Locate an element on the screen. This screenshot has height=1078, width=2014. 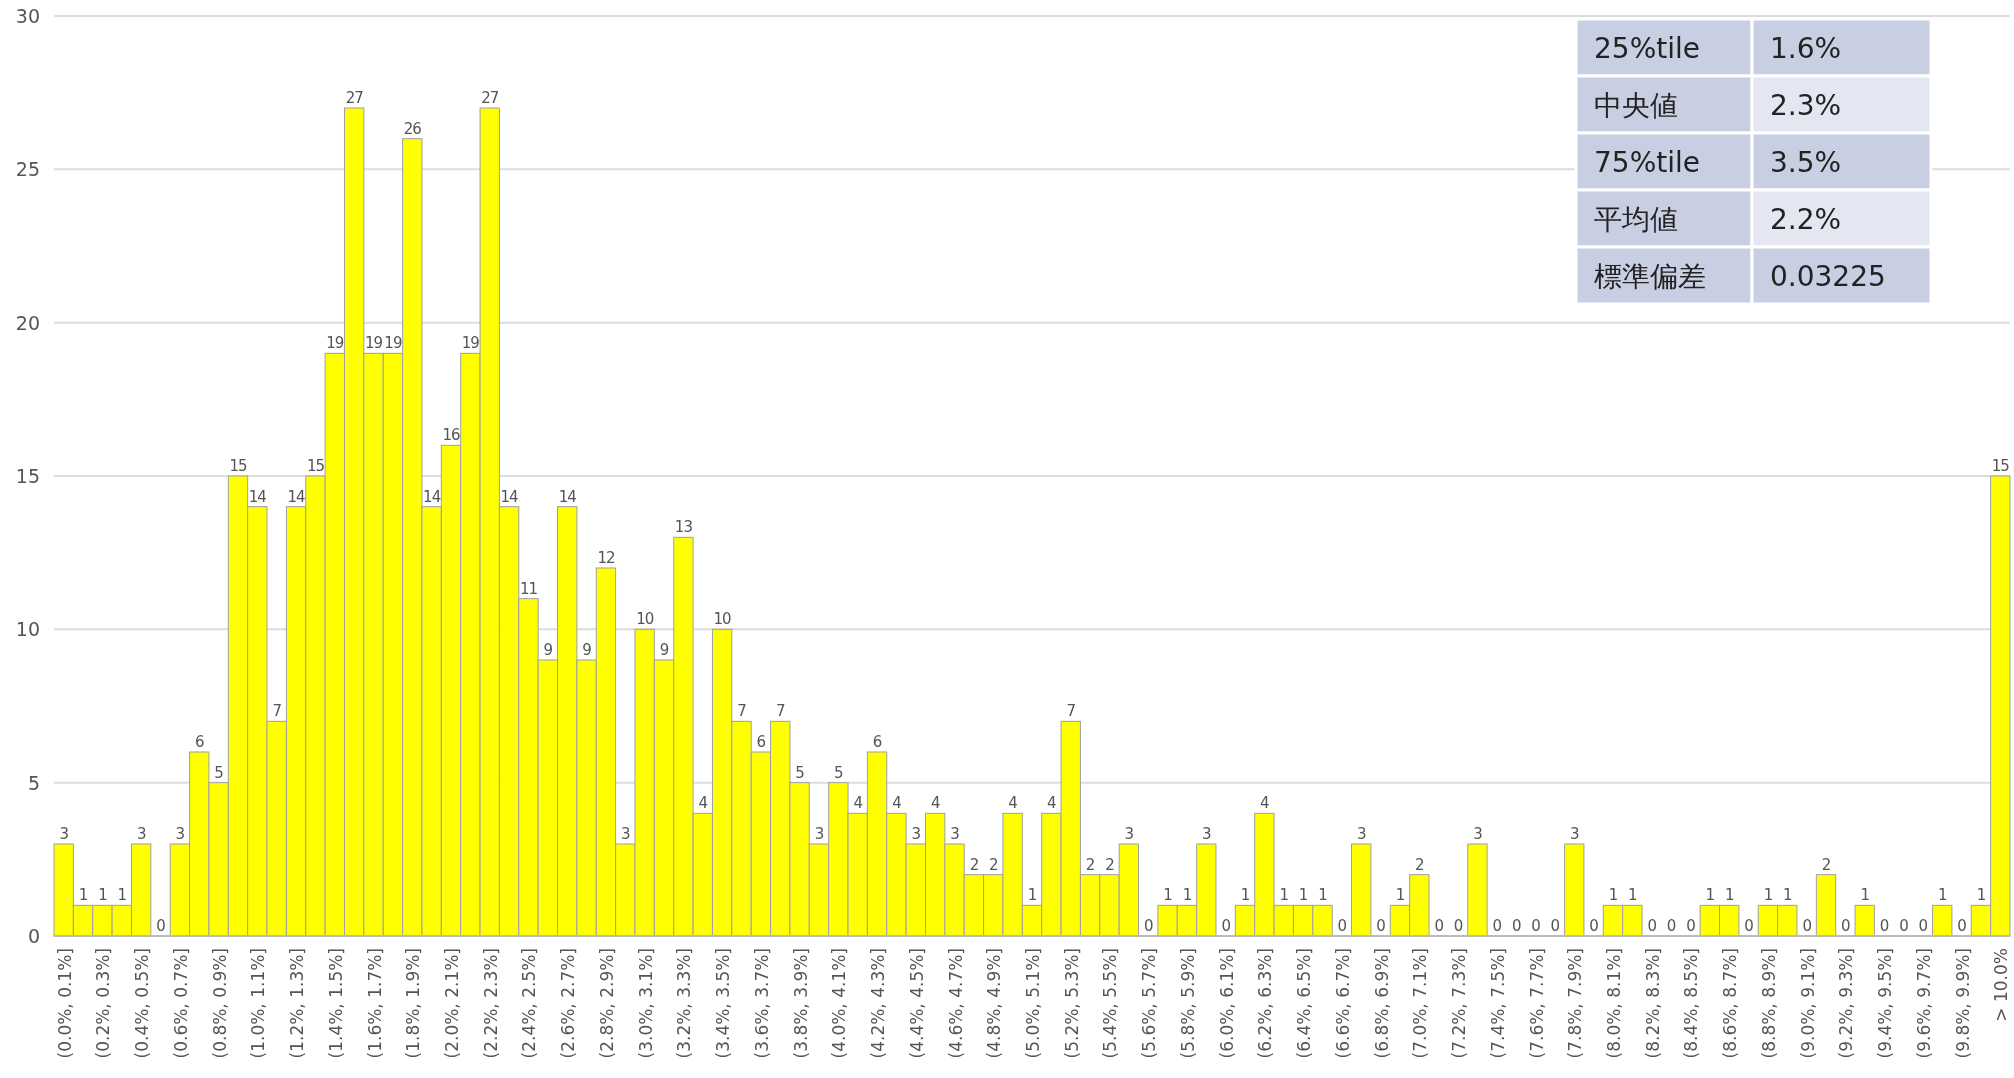
annotation: 2.3% is located at coordinates (1806, 105).